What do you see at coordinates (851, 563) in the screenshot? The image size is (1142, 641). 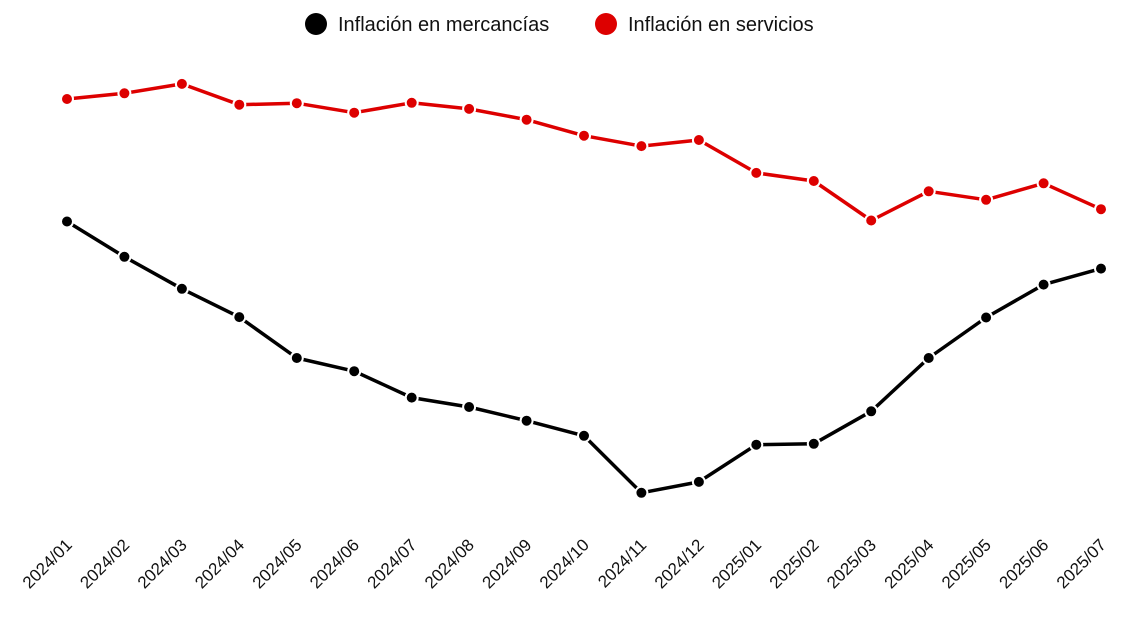 I see `x-tick-label: 2025/03` at bounding box center [851, 563].